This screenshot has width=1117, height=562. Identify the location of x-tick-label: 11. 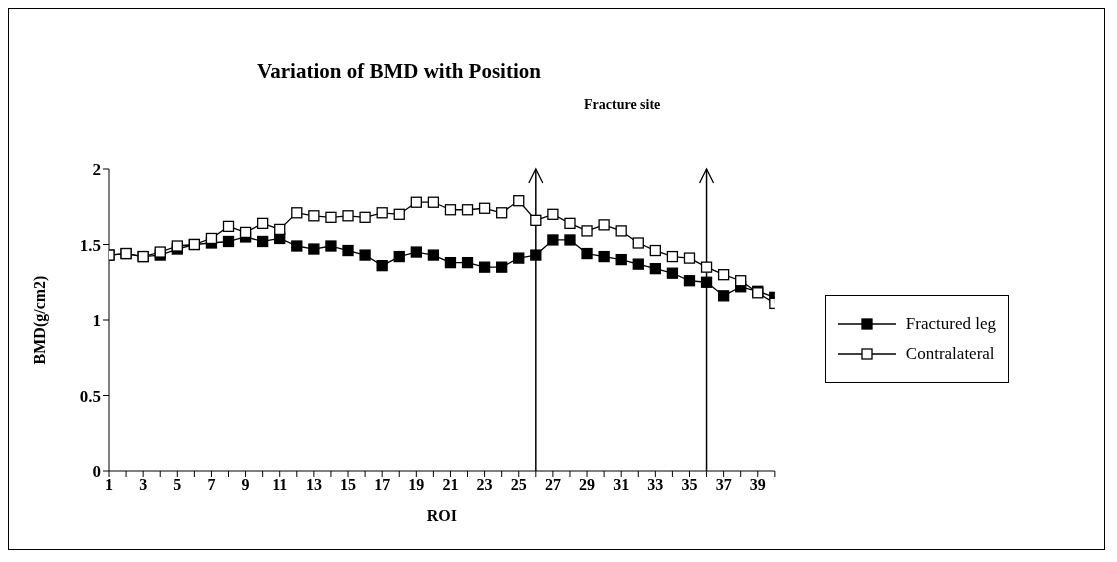
(280, 485).